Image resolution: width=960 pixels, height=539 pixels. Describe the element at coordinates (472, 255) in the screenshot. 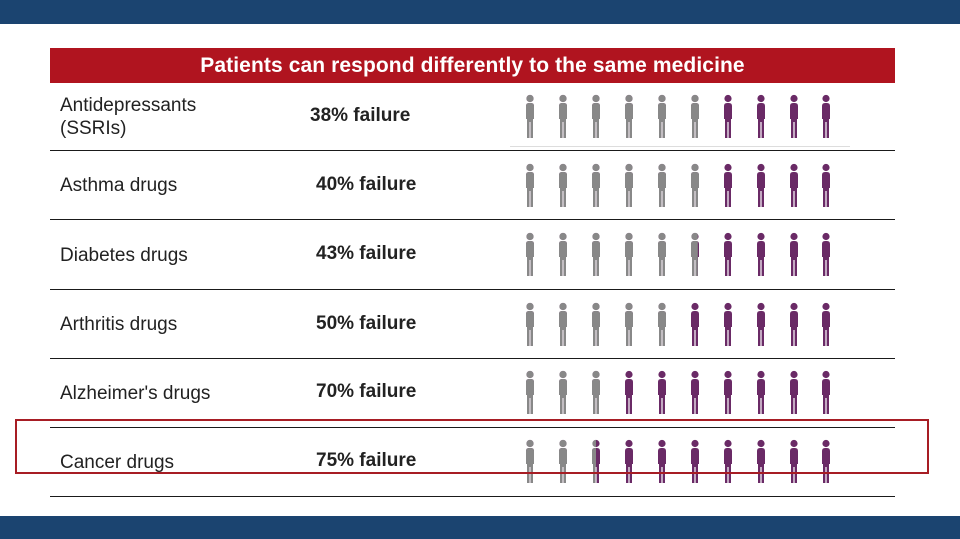

I see `table-row: Diabetes drugs 43% failure` at that location.